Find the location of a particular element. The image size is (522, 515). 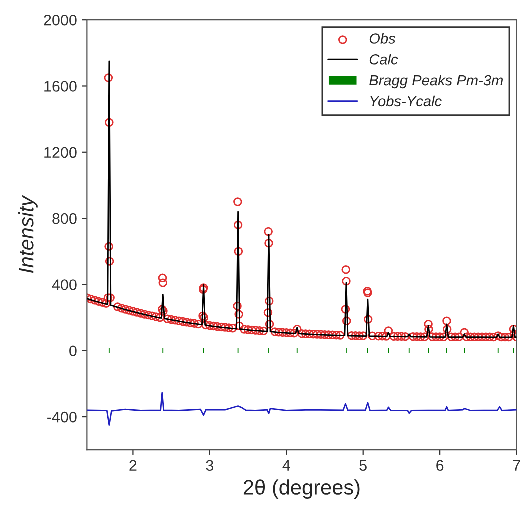

x-tick-label: 3 is located at coordinates (210, 466).